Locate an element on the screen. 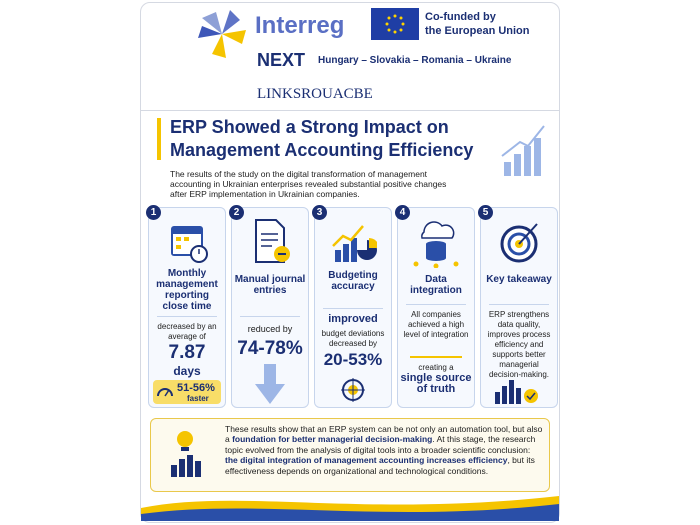 The width and height of the screenshot is (700, 525). card-number: 2 is located at coordinates (236, 212).